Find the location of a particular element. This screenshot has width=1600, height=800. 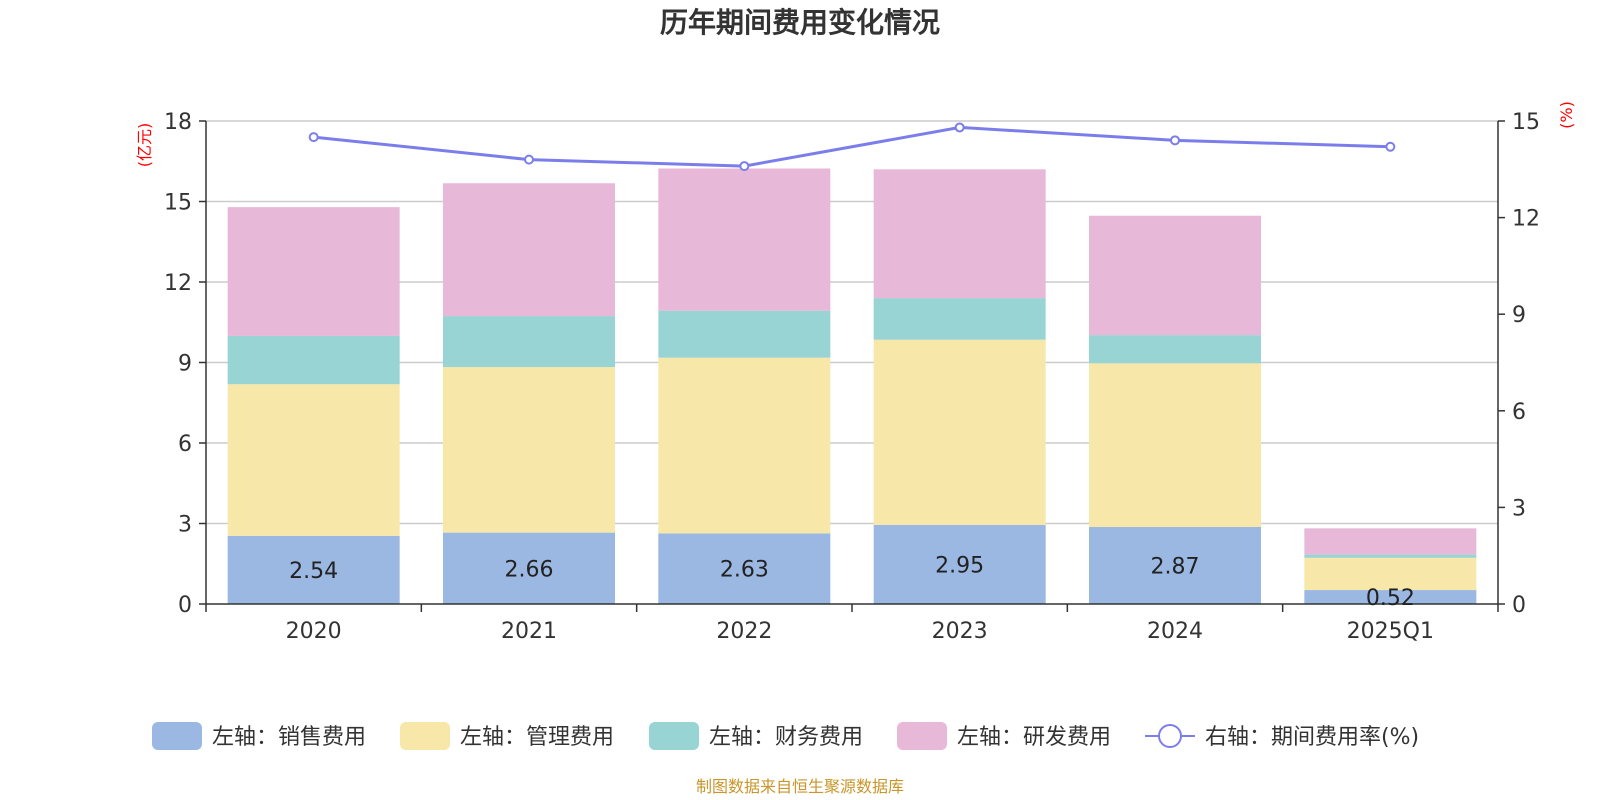

right-axis-tick-label: 0 is located at coordinates (1519, 605).